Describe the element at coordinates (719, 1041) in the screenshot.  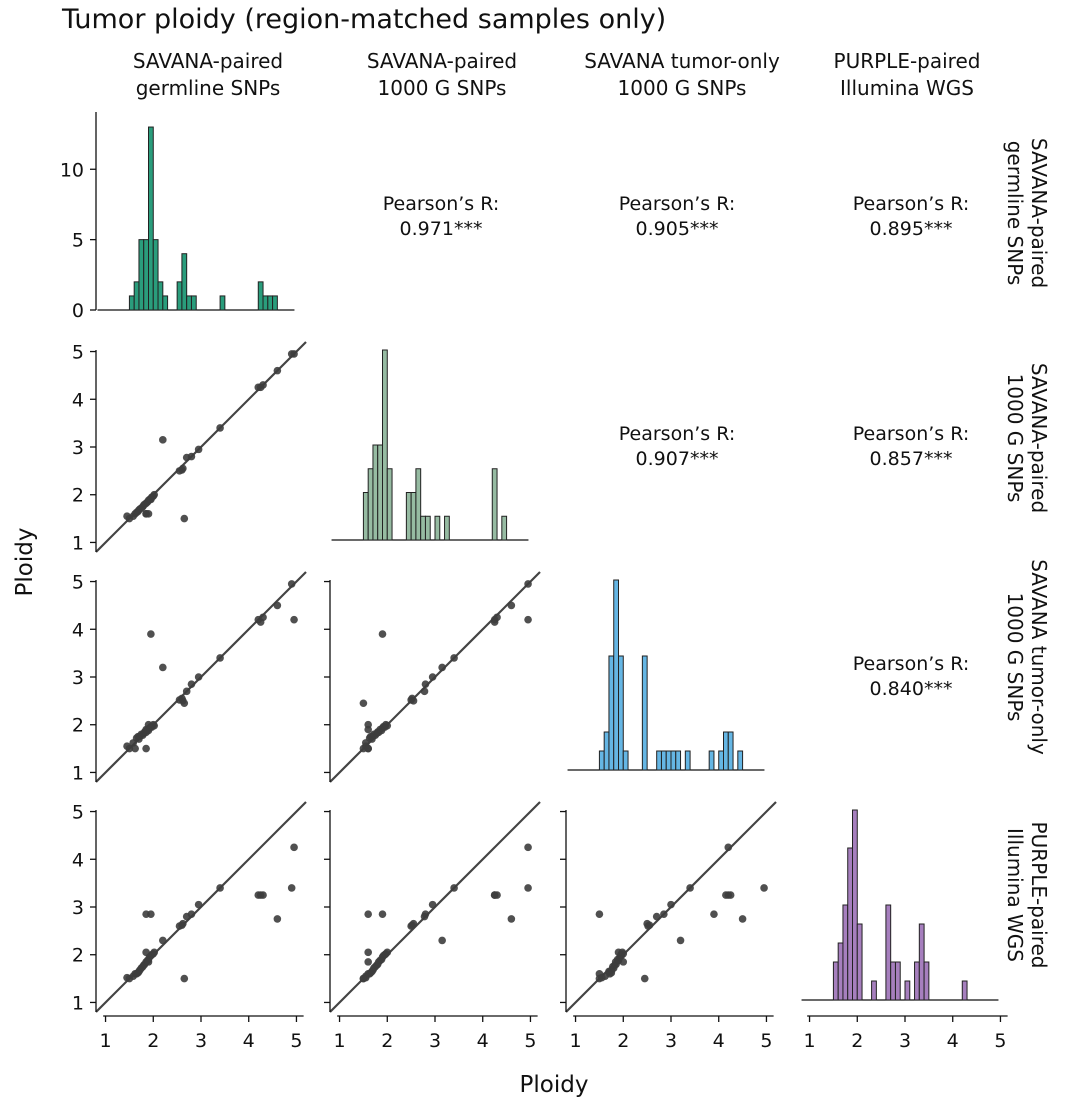
I see `x-tick-label-c2-4: 4` at that location.